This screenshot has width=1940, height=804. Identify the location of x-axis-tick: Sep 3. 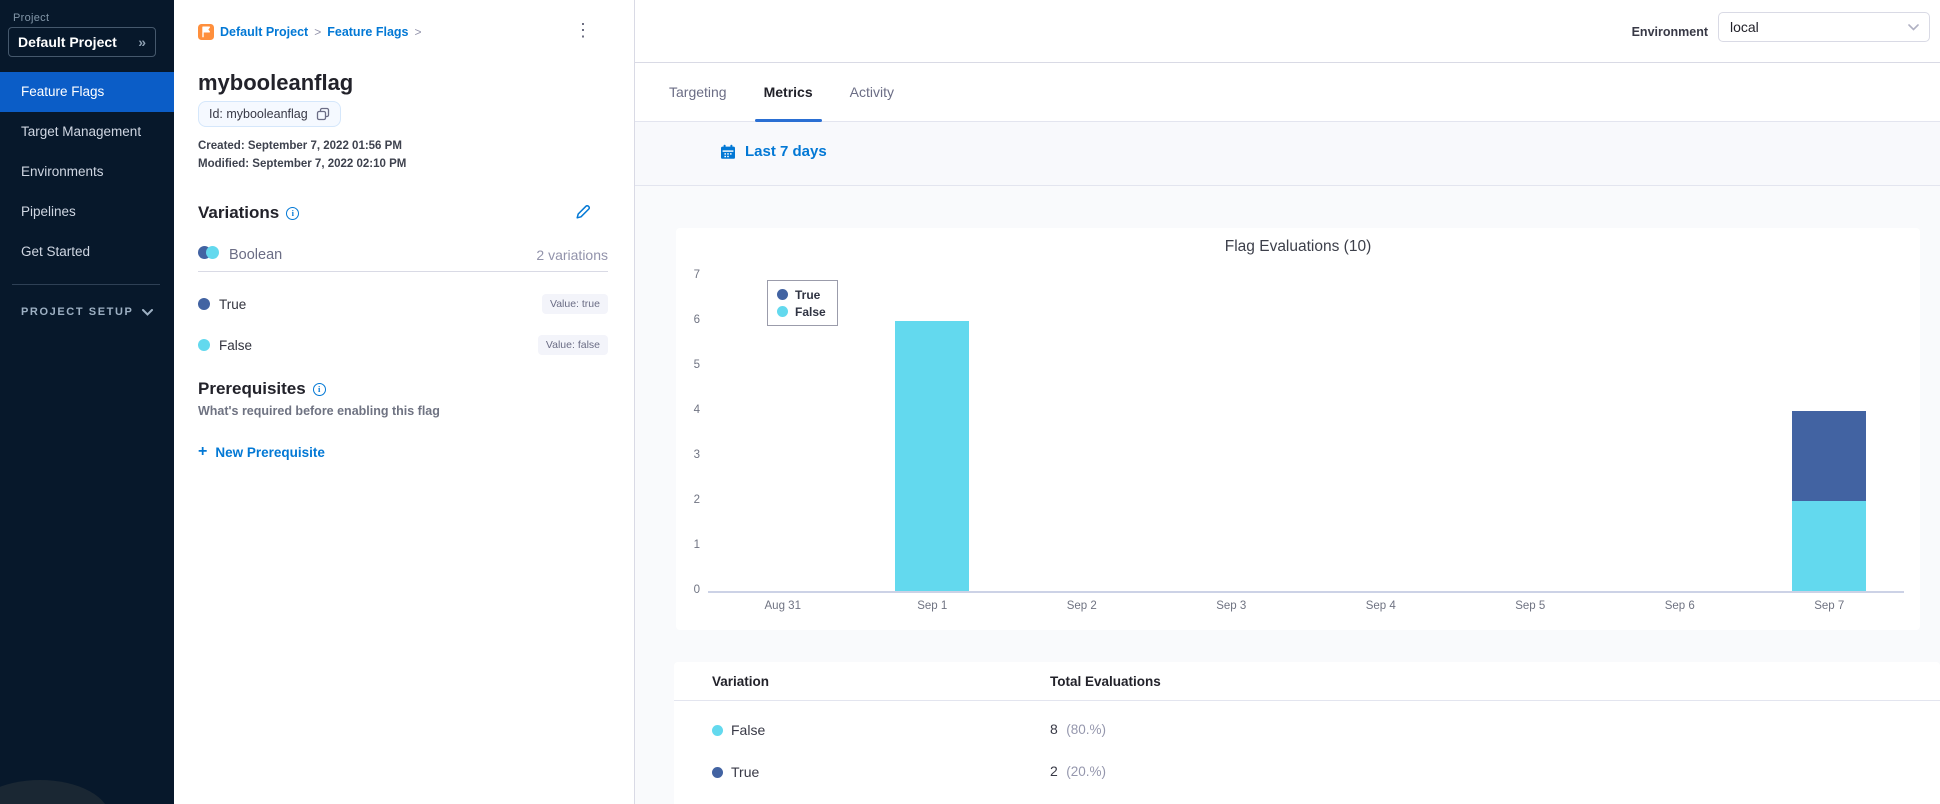
(1231, 606).